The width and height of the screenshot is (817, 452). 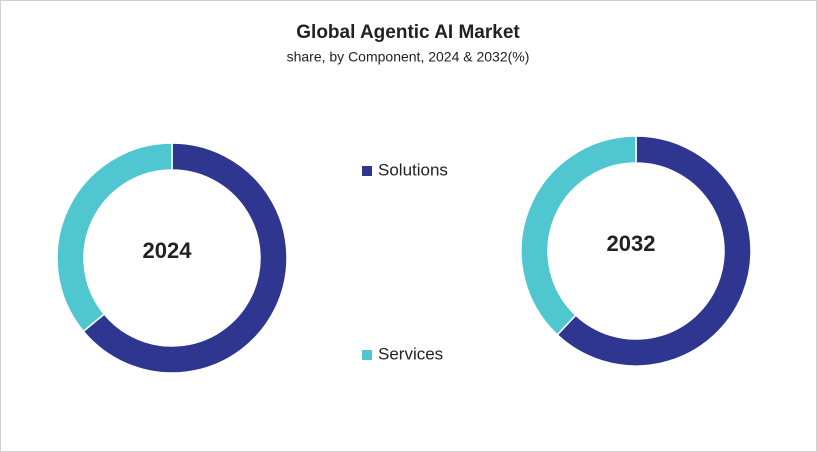 What do you see at coordinates (168, 250) in the screenshot?
I see `center-label: 2024` at bounding box center [168, 250].